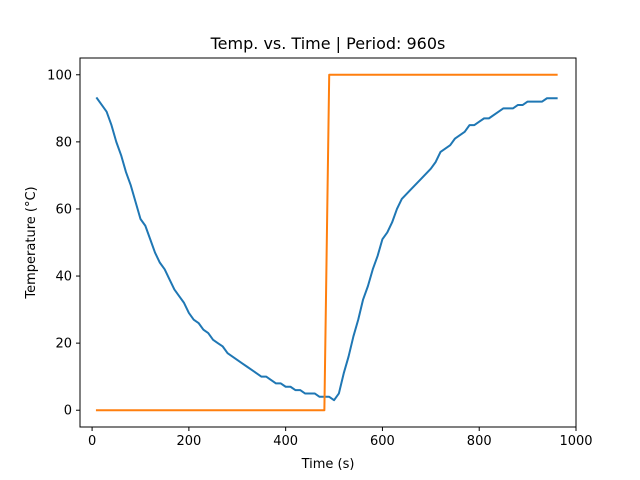 The height and width of the screenshot is (480, 640). What do you see at coordinates (285, 441) in the screenshot?
I see `x-tick-label: 400` at bounding box center [285, 441].